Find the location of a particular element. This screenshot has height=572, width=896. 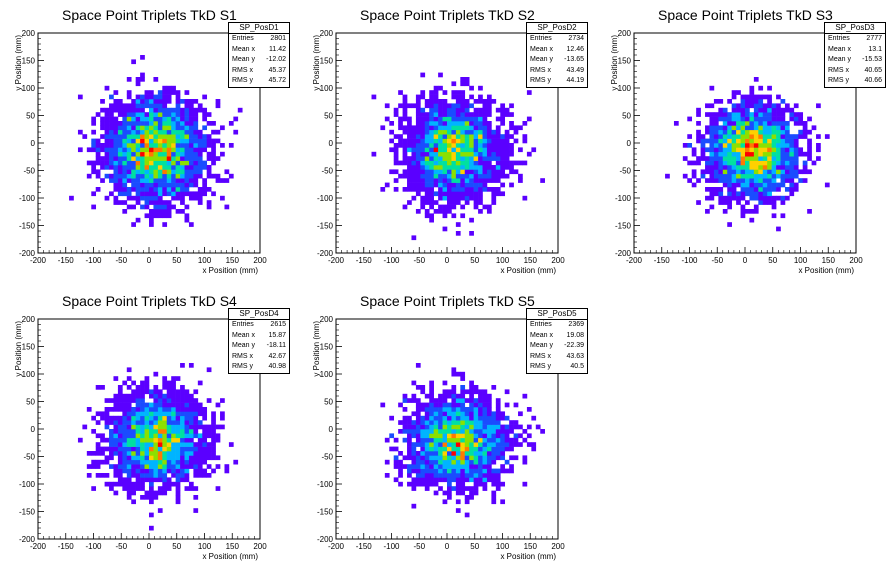

y-tick-label: -150 is located at coordinates (27, 512).